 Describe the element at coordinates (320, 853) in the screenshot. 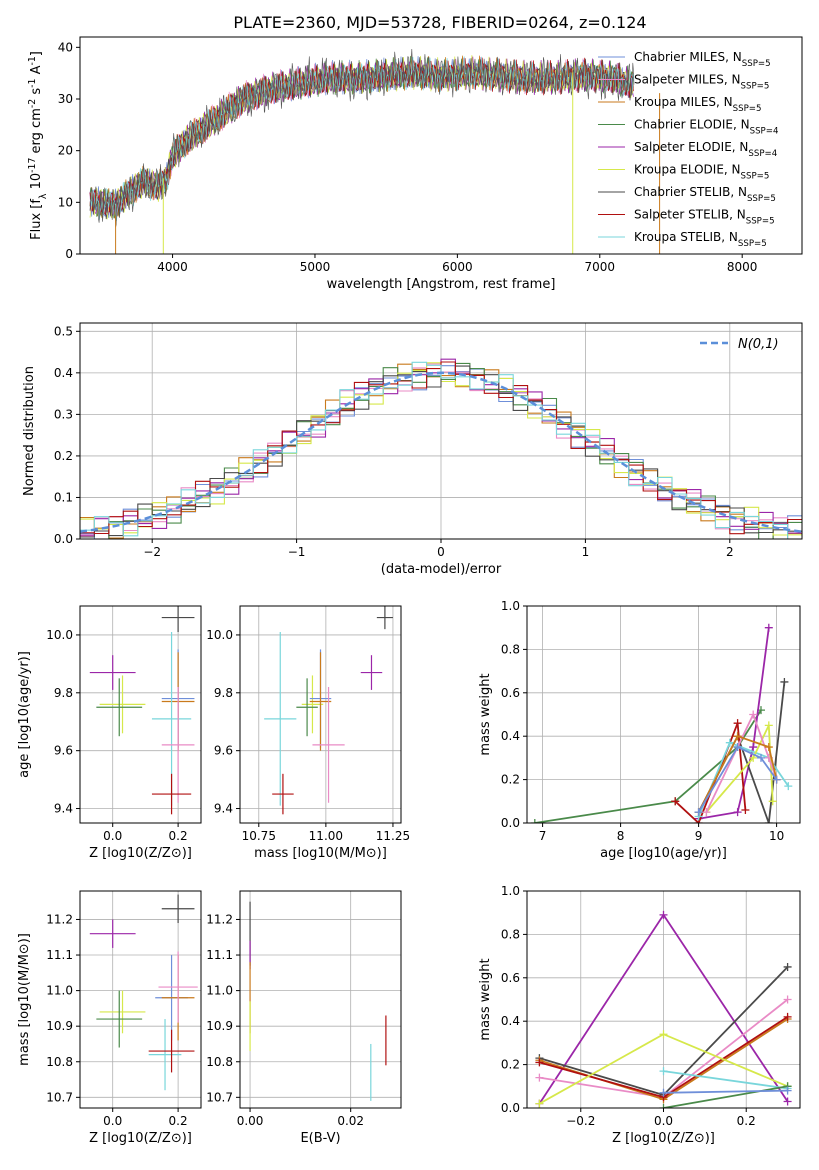

I see `x-axis-label: mass [log10(M/M⊙)]` at that location.